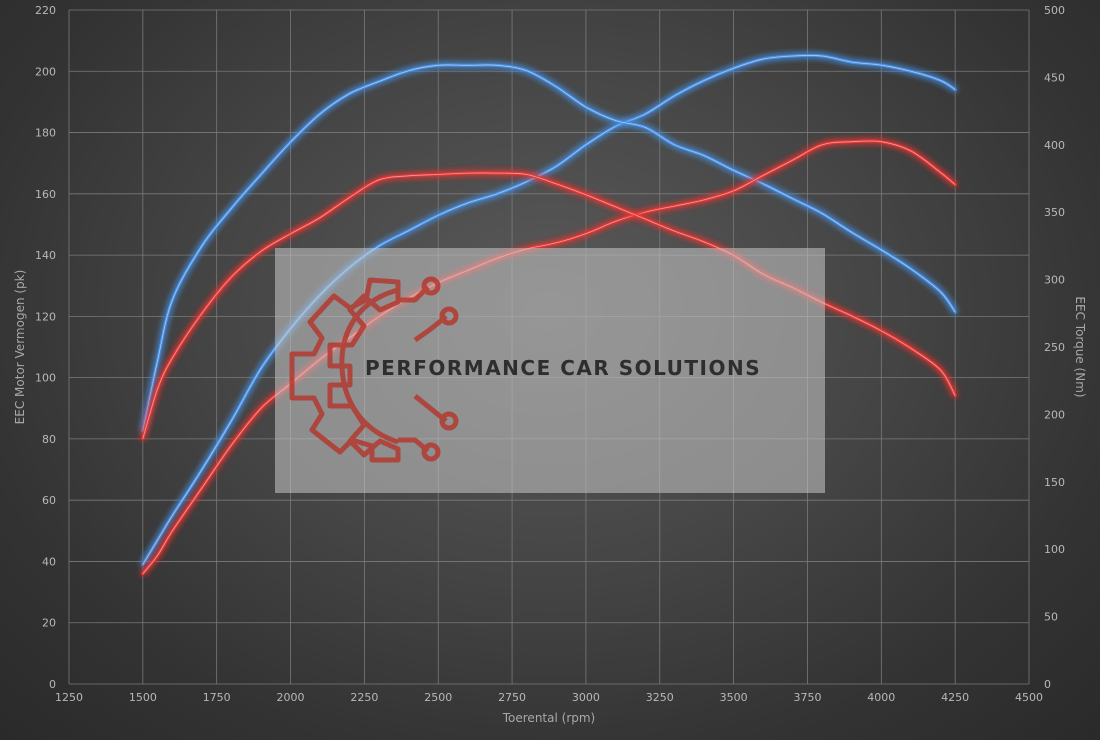  Describe the element at coordinates (1054, 414) in the screenshot. I see `y-right-tick-label: 200` at that location.